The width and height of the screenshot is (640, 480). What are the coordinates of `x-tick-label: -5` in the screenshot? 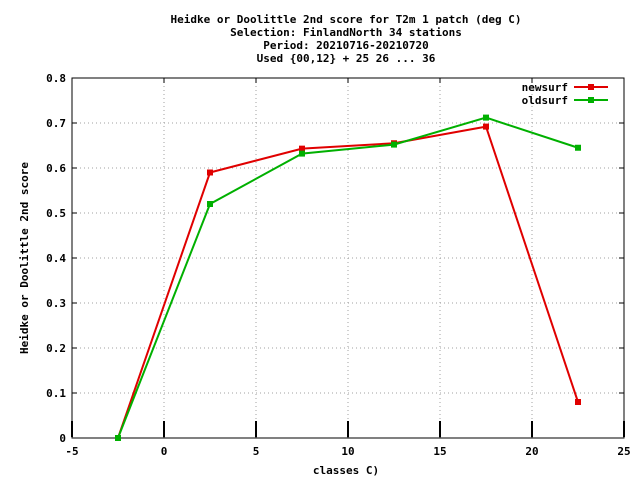 It's located at (71, 451).